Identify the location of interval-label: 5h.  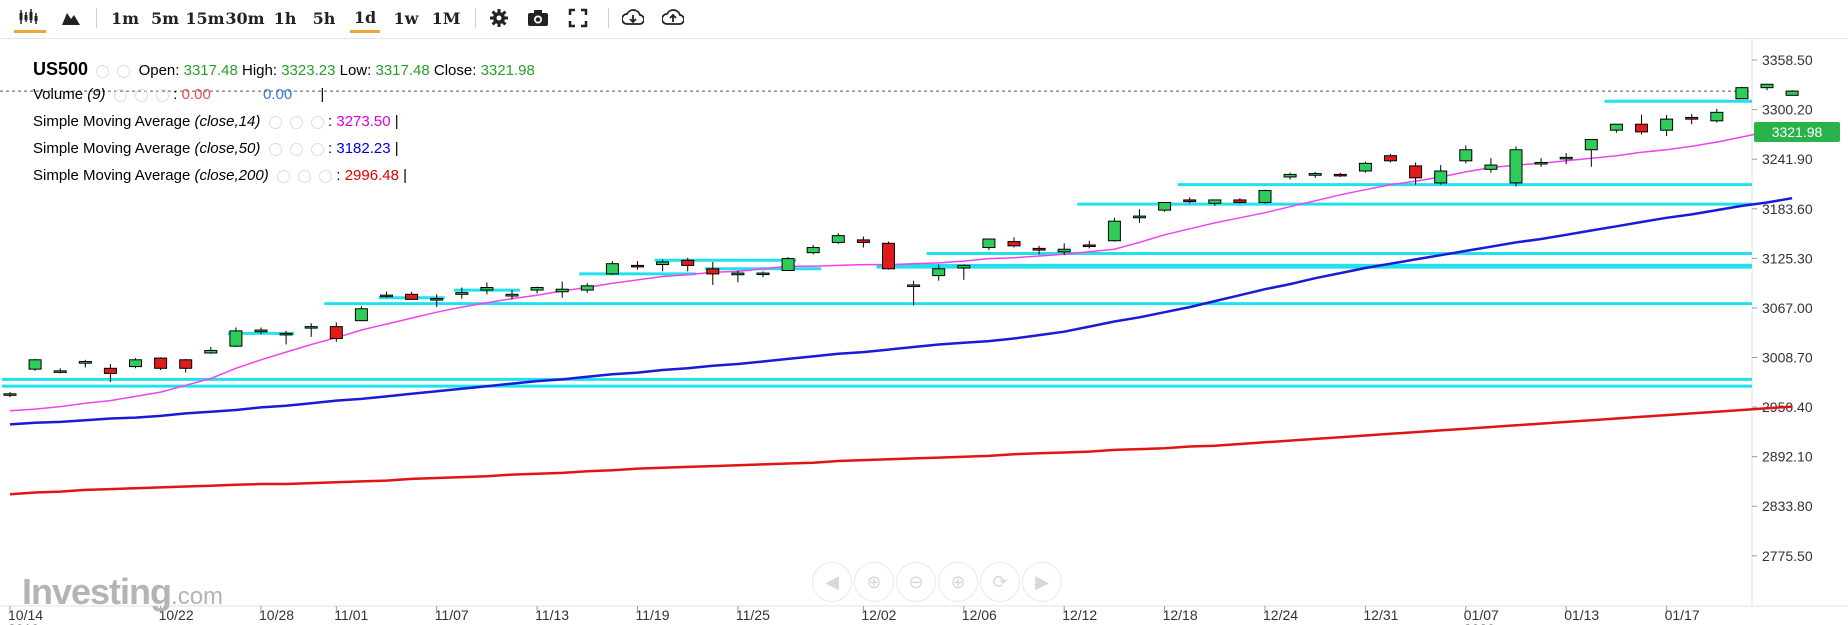
(324, 18).